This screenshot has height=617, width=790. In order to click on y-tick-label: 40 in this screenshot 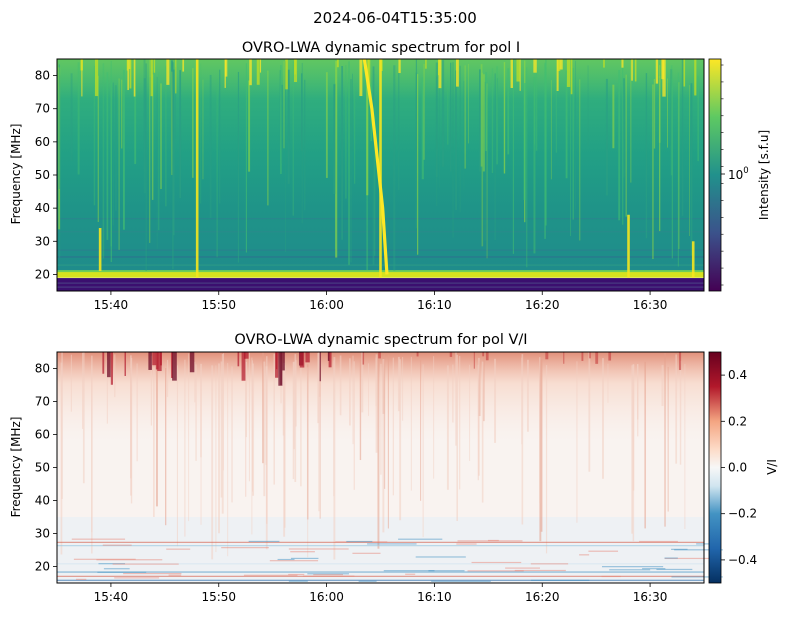, I will do `click(42, 208)`.